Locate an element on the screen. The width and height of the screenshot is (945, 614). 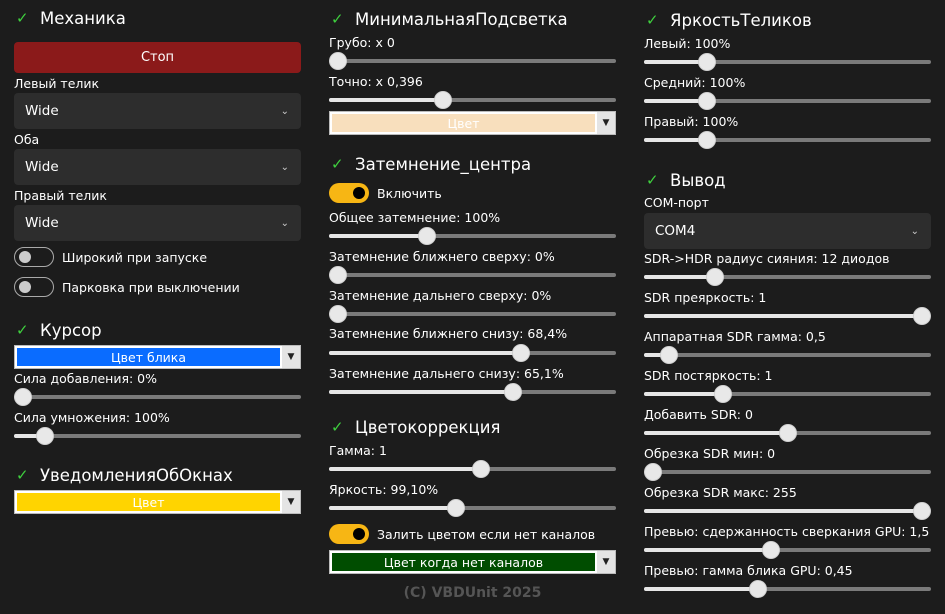
dropdown: COM4 ⌄ is located at coordinates (787, 231).